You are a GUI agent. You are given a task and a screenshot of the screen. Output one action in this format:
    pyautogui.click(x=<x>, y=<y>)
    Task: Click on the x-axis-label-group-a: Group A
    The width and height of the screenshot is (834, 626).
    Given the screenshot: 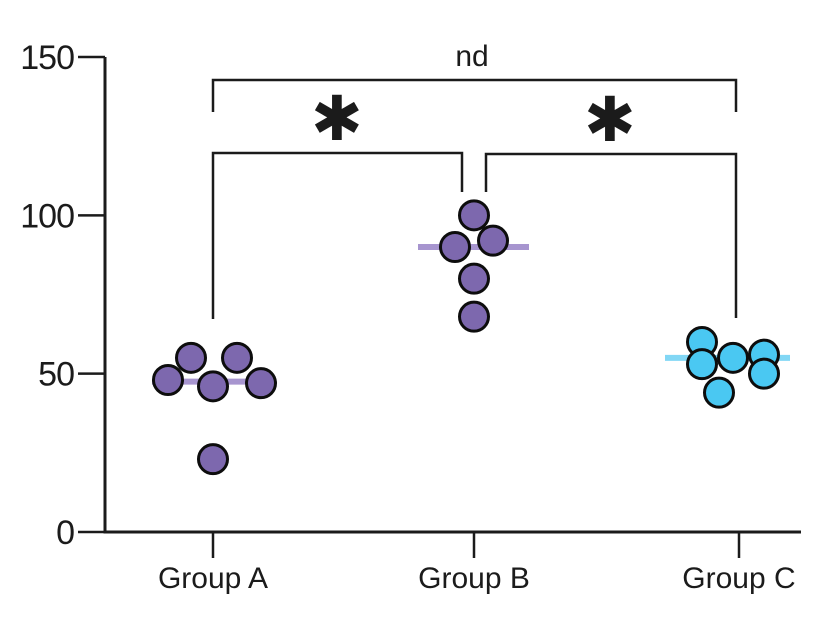 What is the action you would take?
    pyautogui.click(x=213, y=578)
    